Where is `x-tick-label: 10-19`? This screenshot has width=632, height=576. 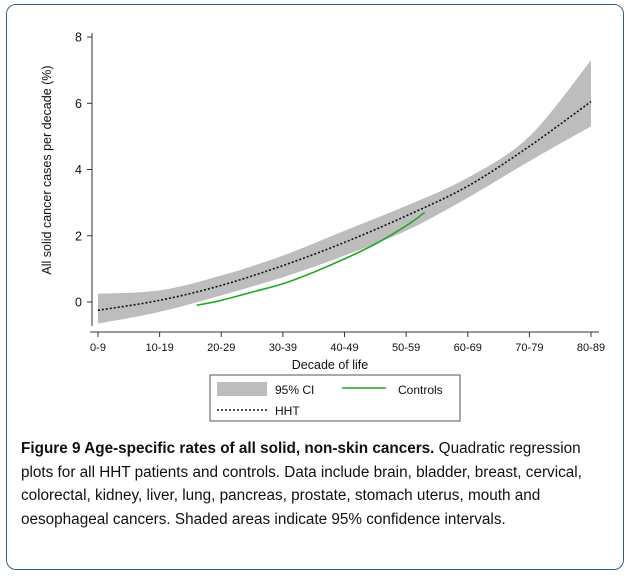 x-tick-label: 10-19 is located at coordinates (160, 348).